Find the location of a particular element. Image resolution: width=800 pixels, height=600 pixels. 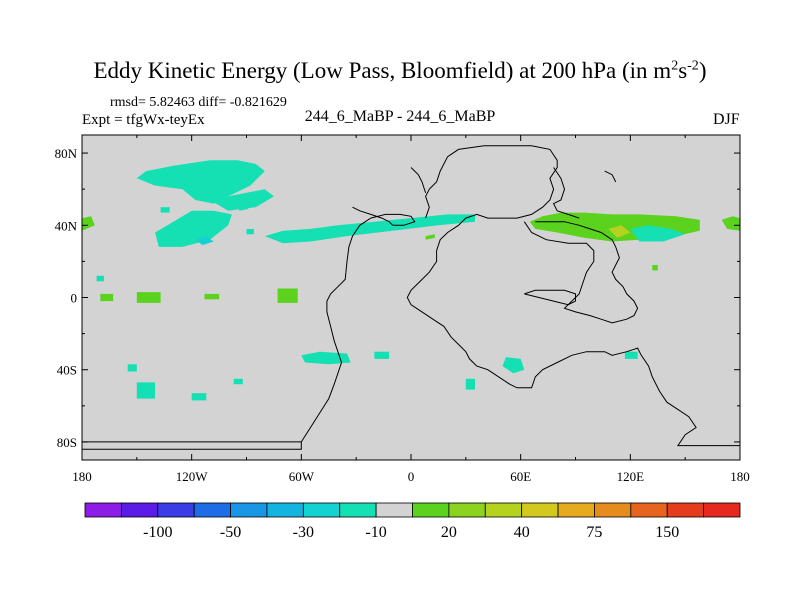

asia-jet-core is located at coordinates (619, 231).